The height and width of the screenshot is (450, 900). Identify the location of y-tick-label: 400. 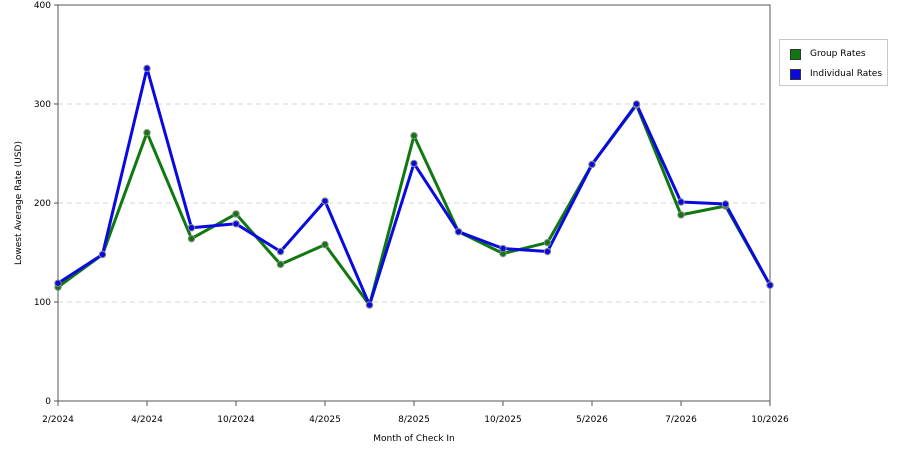
(42, 6).